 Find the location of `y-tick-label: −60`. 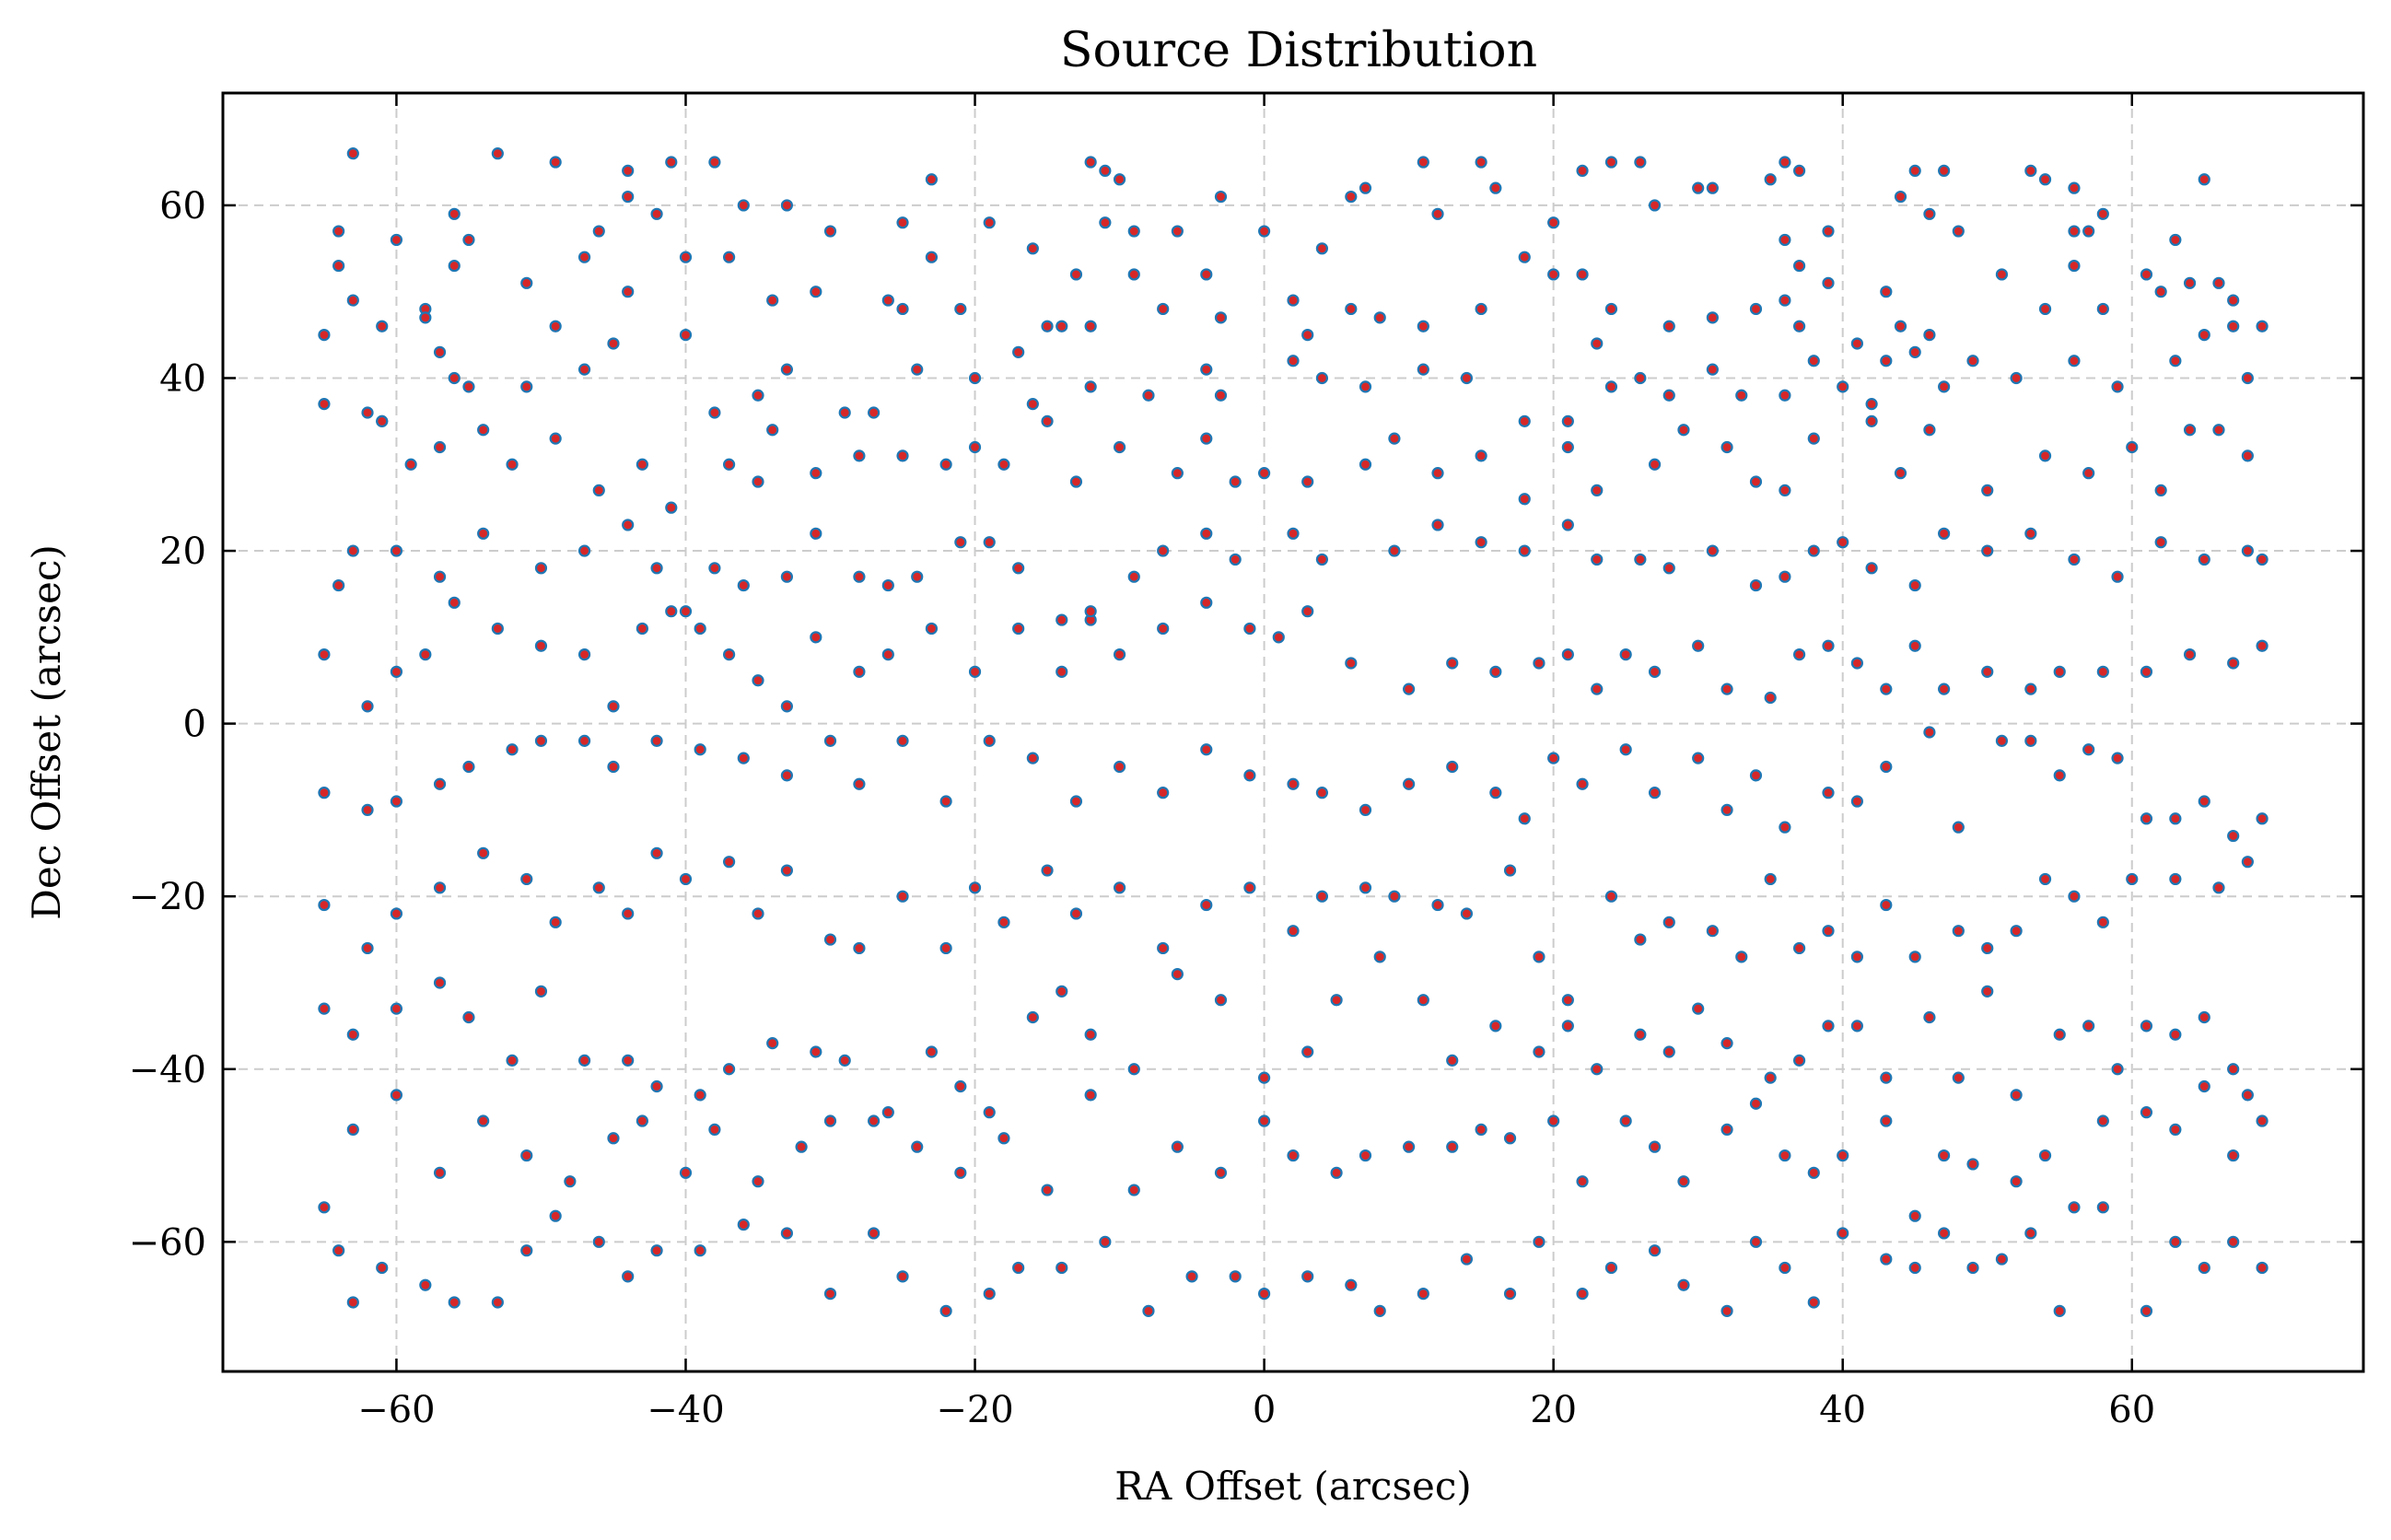

y-tick-label: −60 is located at coordinates (167, 1242).